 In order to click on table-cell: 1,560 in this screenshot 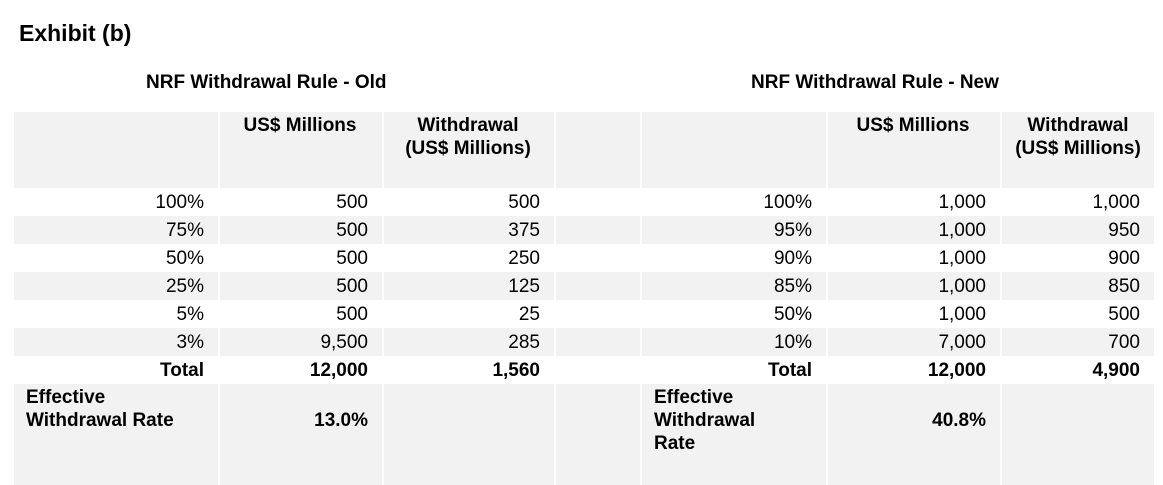, I will do `click(516, 370)`.